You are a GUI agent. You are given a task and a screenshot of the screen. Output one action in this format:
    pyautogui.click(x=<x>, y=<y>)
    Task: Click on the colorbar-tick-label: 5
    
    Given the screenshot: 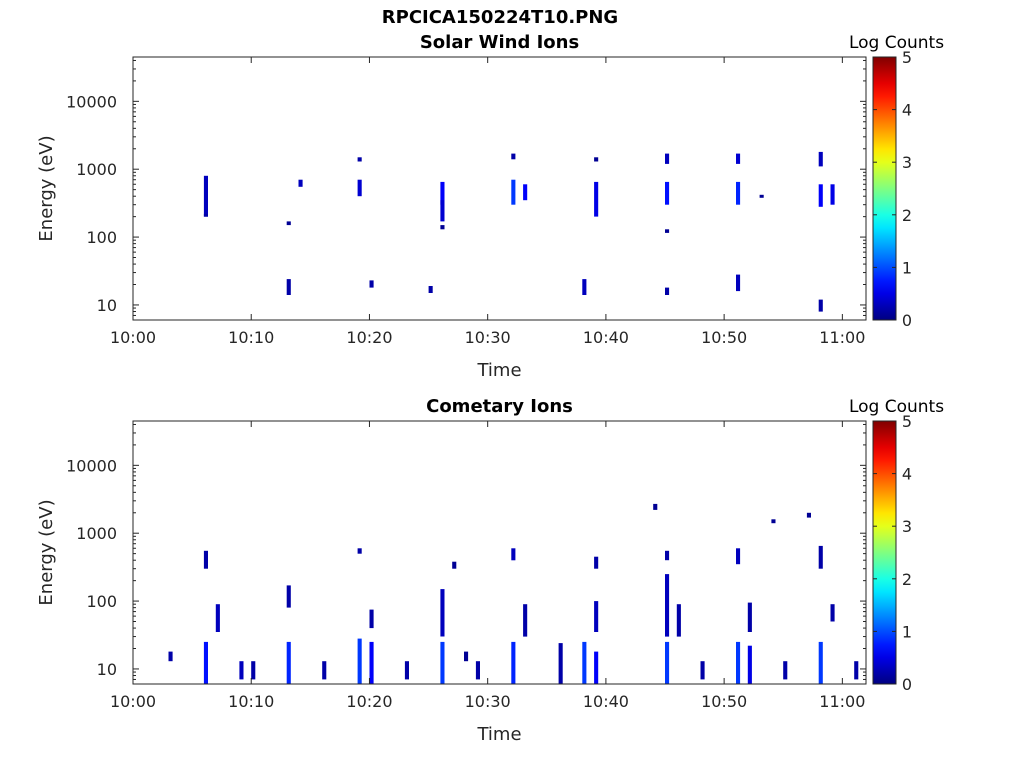 What is the action you would take?
    pyautogui.click(x=907, y=57)
    